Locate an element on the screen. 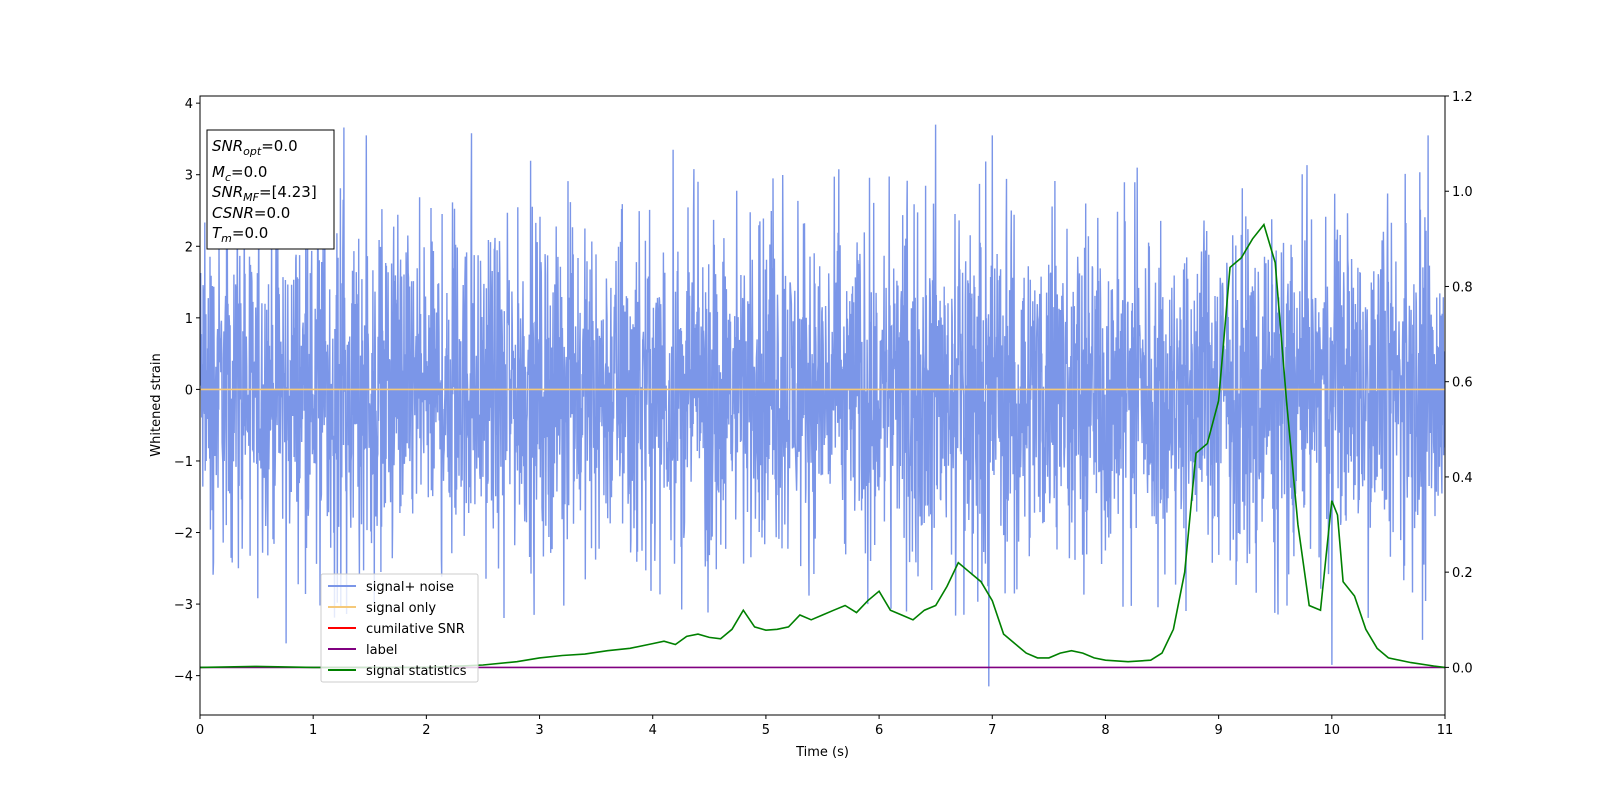  x-tick-label: 5 is located at coordinates (766, 730).